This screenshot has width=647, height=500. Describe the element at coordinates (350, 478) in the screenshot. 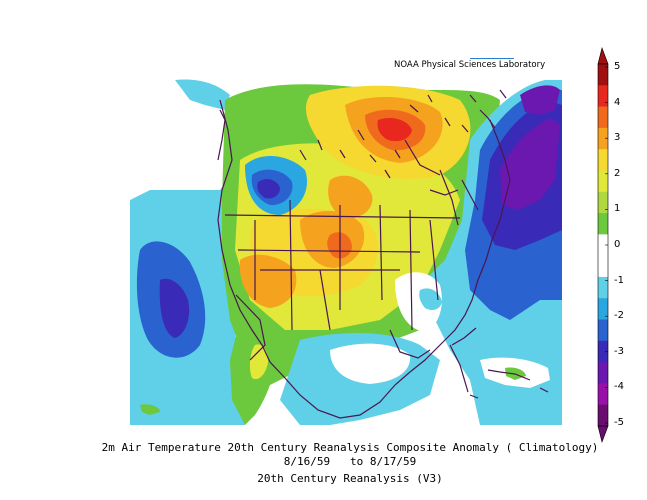

I see `caption-dataset: 20th Century Reanalysis (V3)` at that location.